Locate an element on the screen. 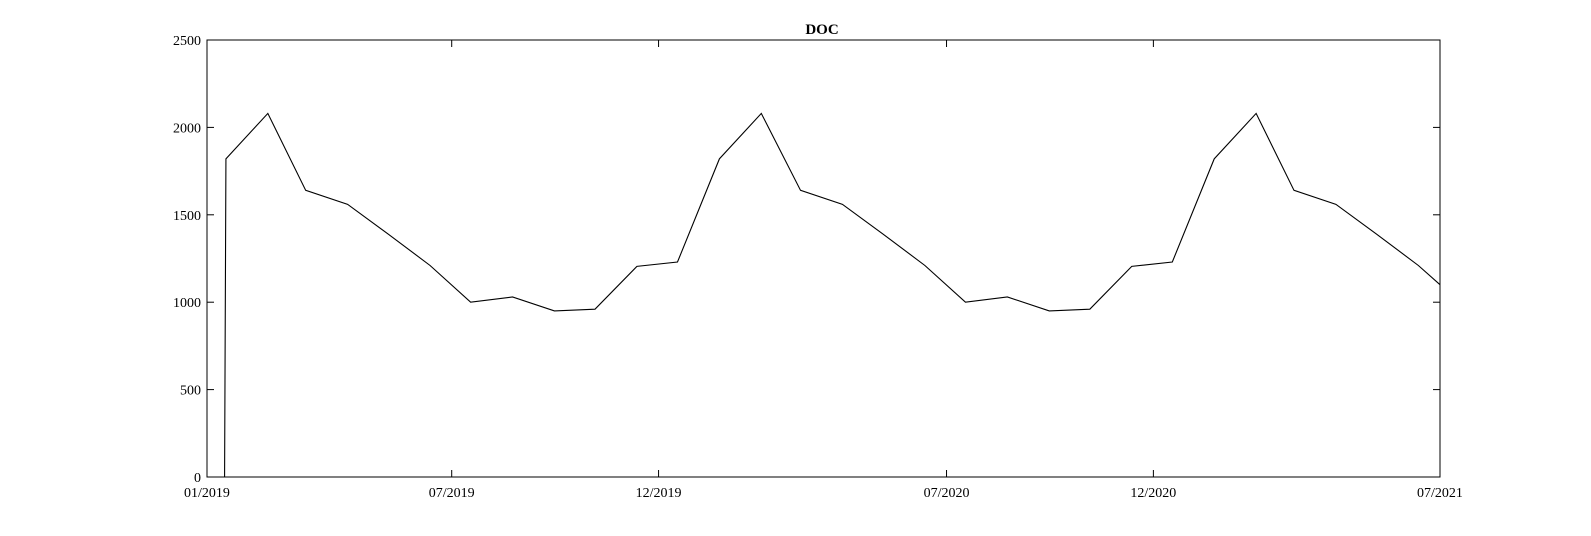 The height and width of the screenshot is (536, 1591). y-tick-label: 500 is located at coordinates (190, 391).